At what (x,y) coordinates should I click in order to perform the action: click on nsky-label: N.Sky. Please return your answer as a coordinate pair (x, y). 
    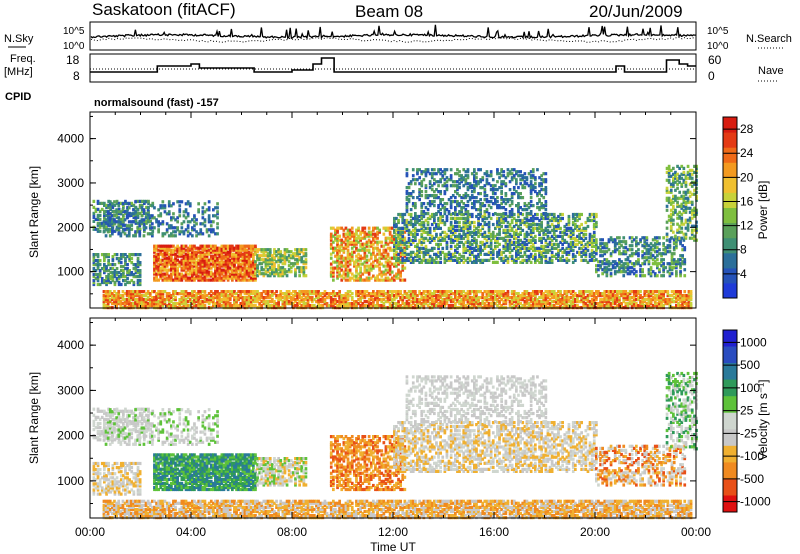
    Looking at the image, I should click on (19, 39).